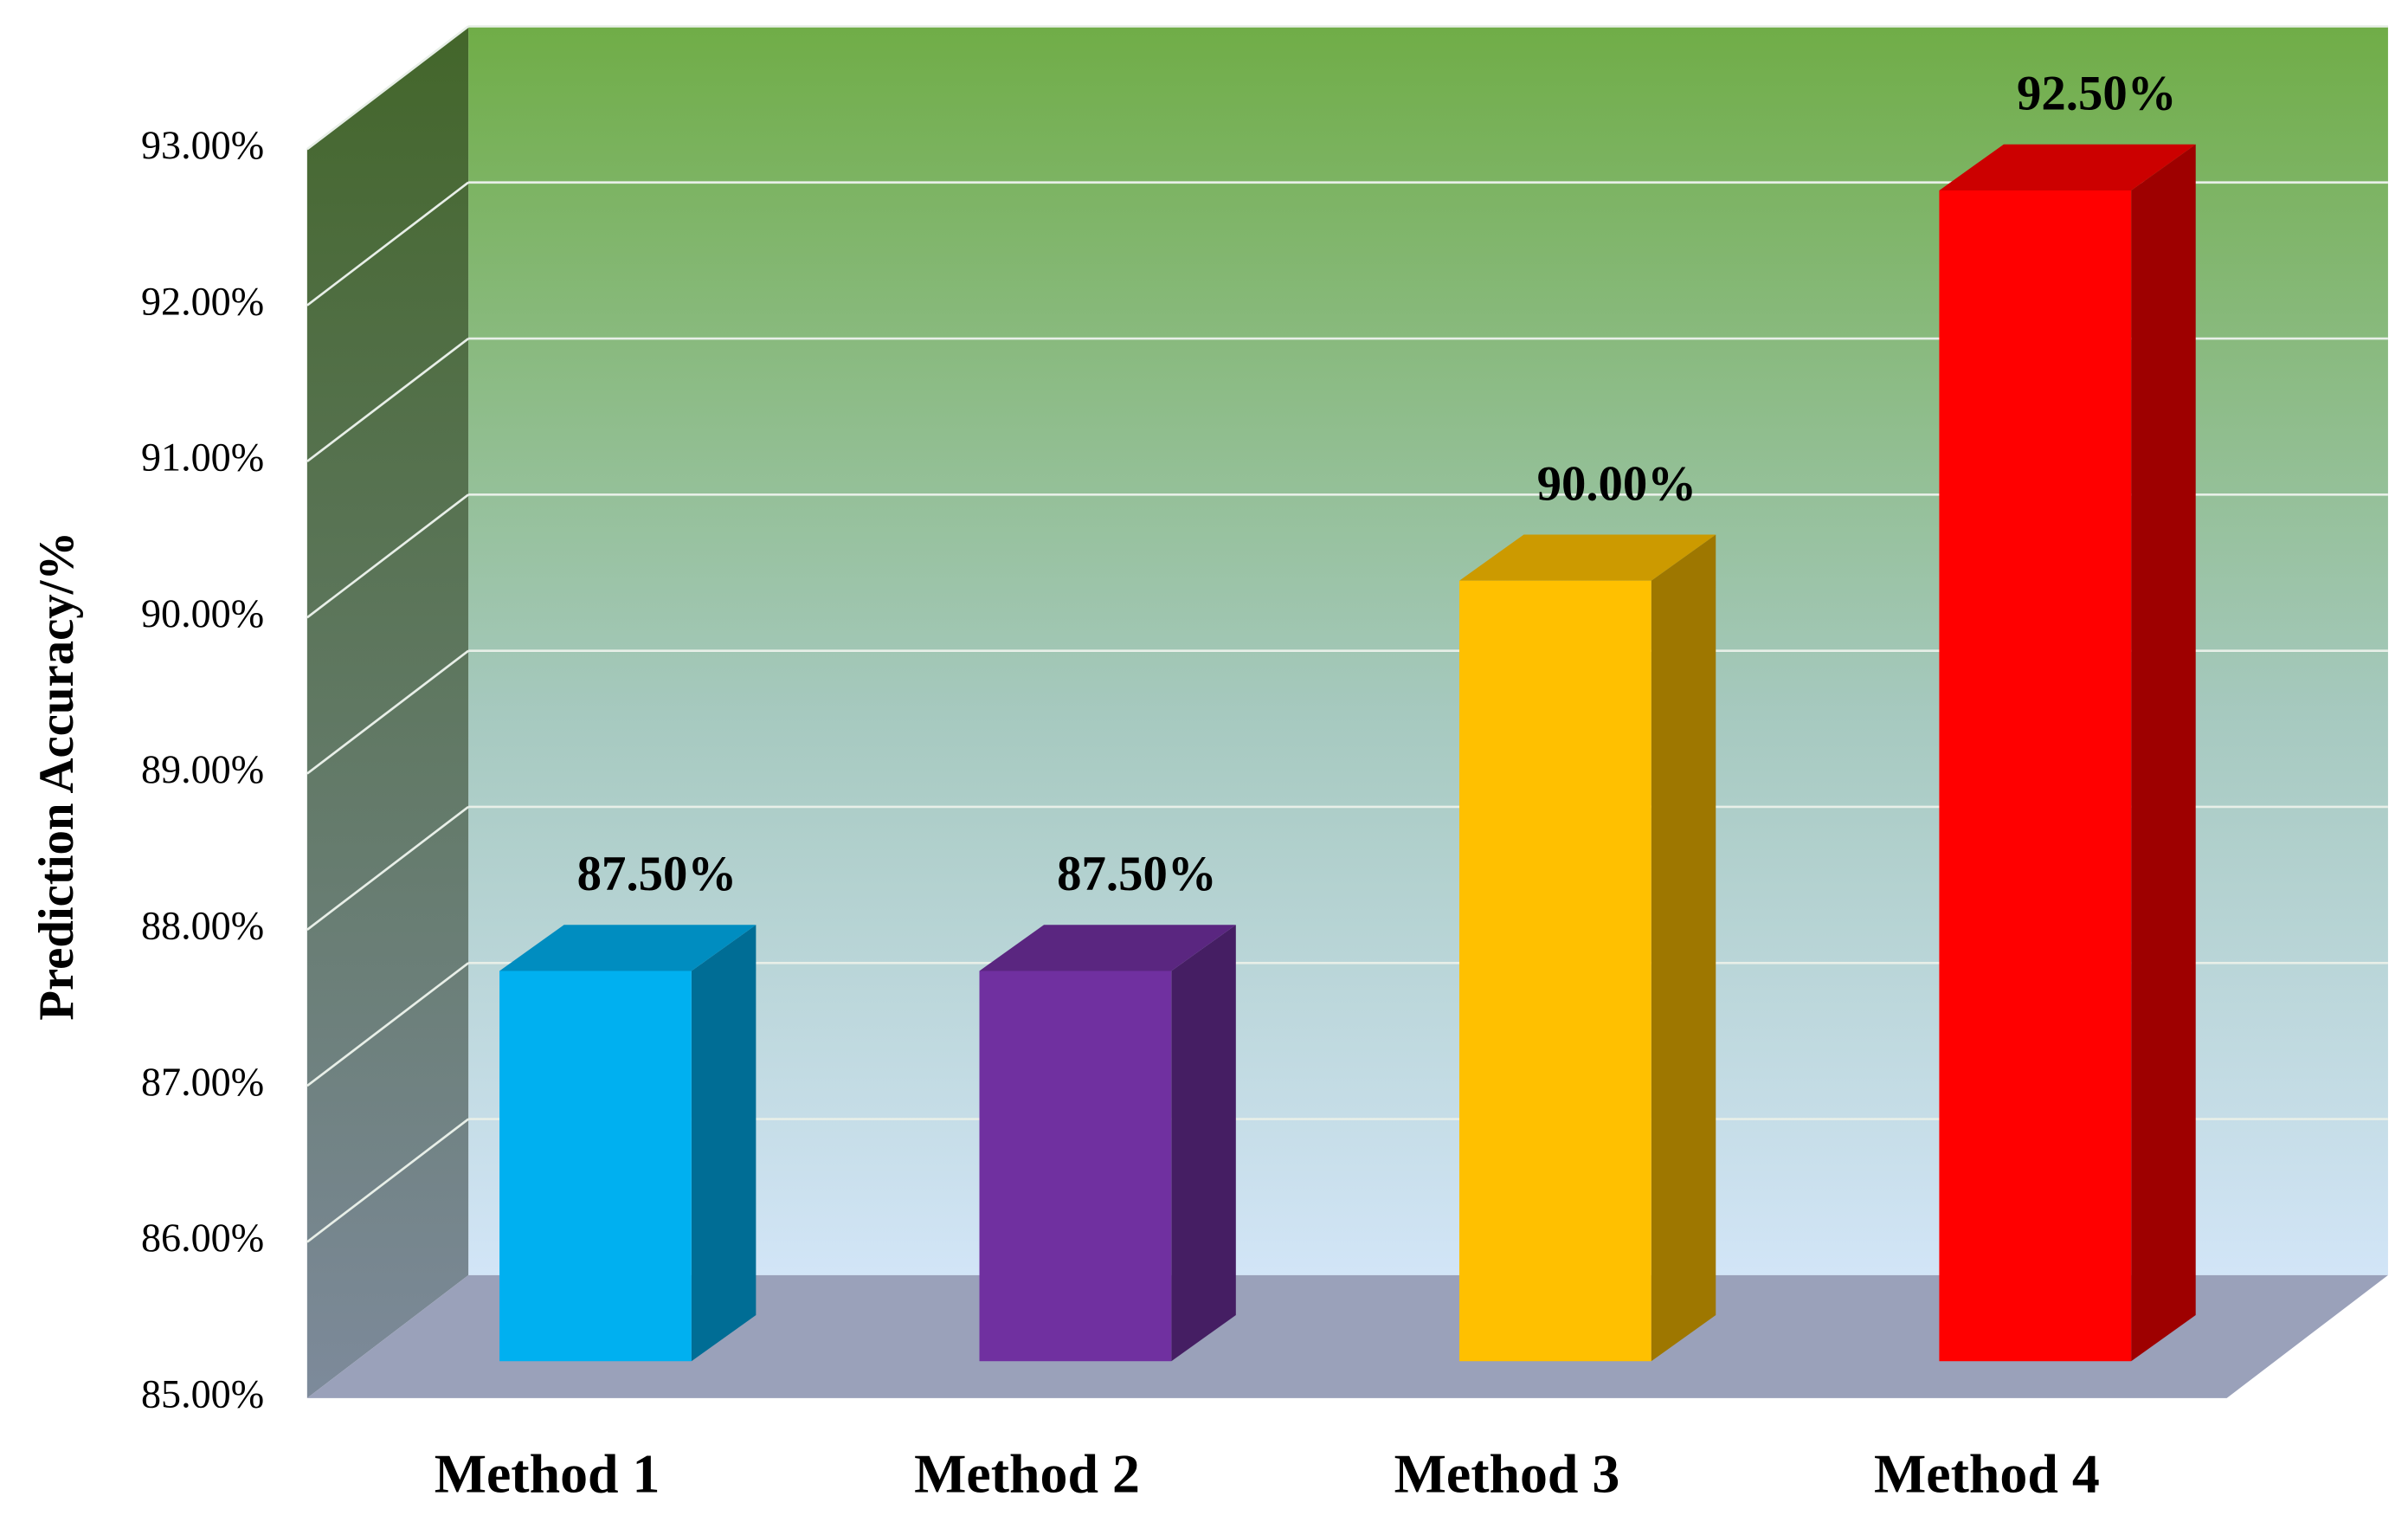  What do you see at coordinates (202, 613) in the screenshot?
I see `y-tick-label: 90.00%` at bounding box center [202, 613].